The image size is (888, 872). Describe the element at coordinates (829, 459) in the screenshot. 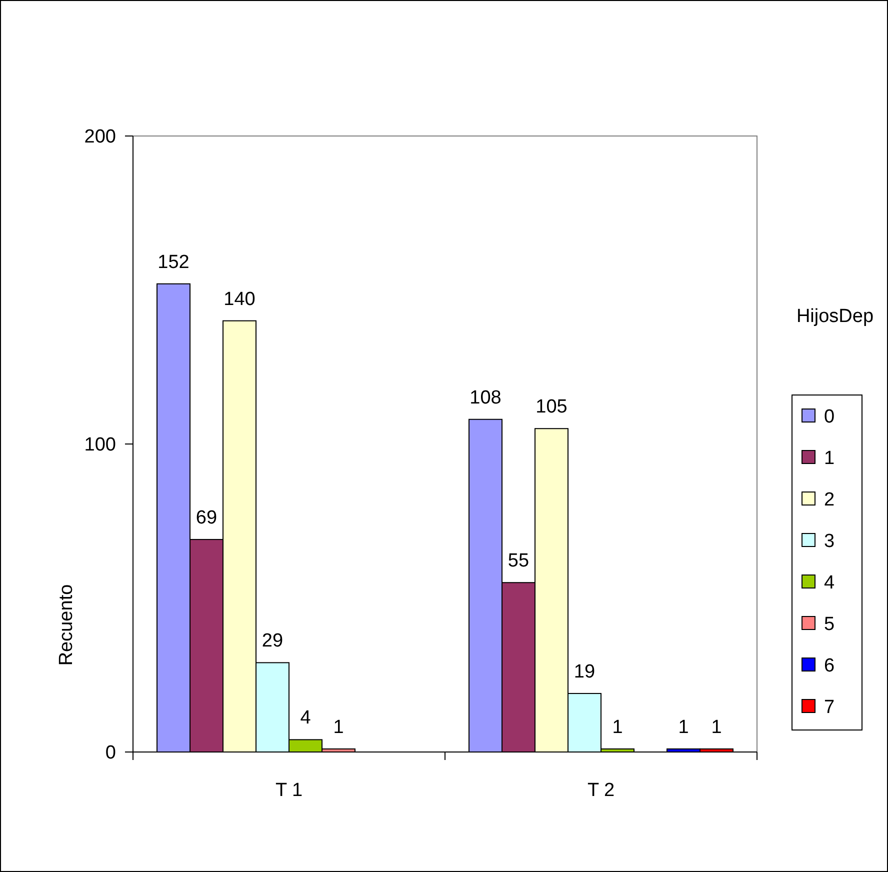

I see `legend-label: 1` at that location.